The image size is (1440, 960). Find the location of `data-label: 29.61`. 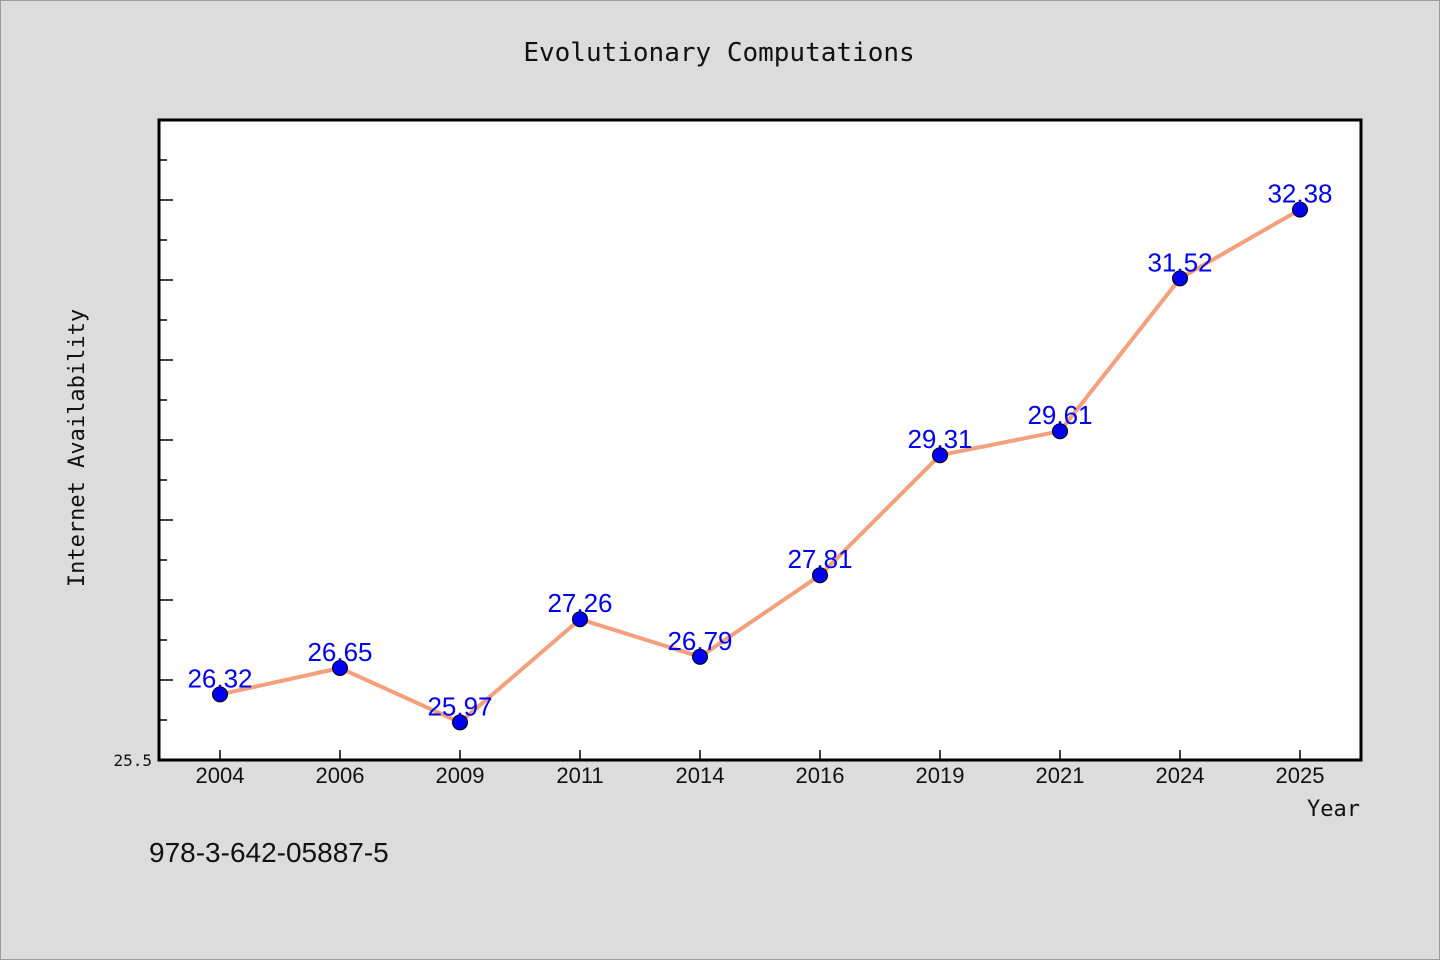

data-label: 29.61 is located at coordinates (1059, 415).